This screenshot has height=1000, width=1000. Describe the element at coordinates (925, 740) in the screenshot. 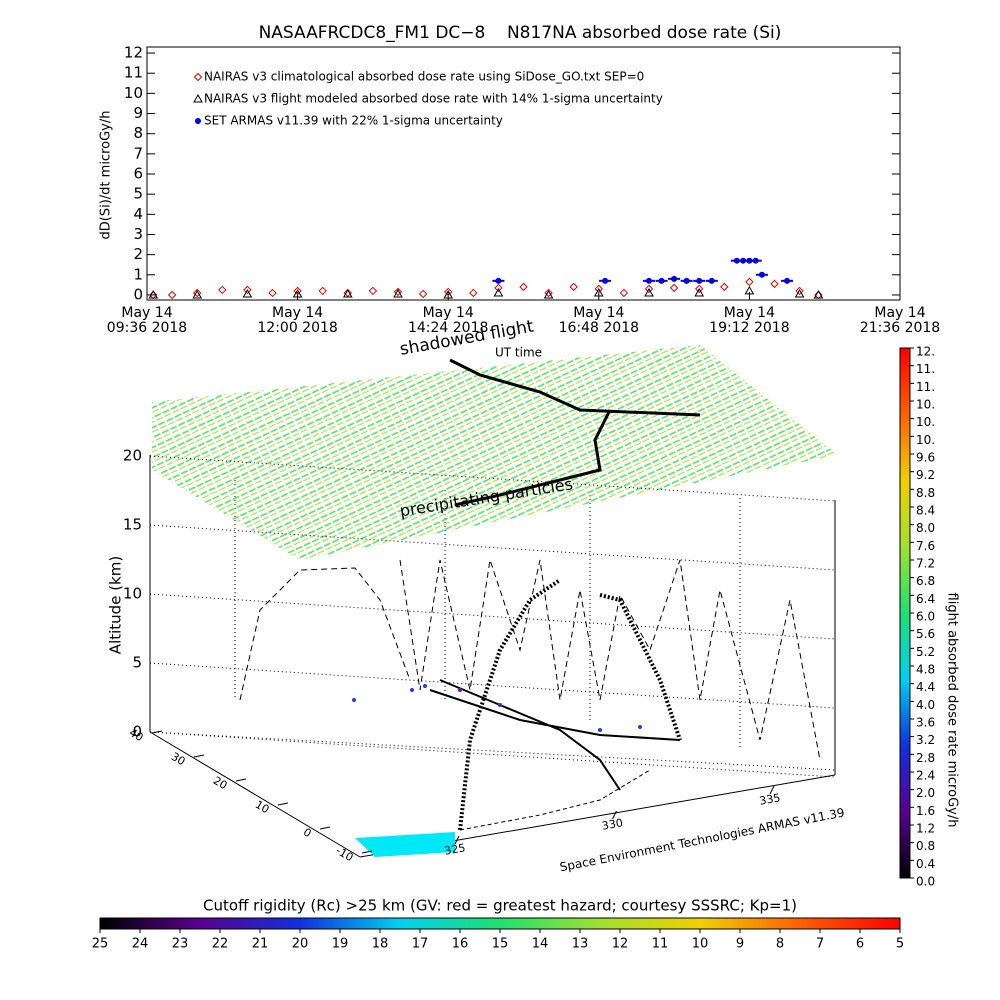

I see `tick-label: 3.2` at that location.